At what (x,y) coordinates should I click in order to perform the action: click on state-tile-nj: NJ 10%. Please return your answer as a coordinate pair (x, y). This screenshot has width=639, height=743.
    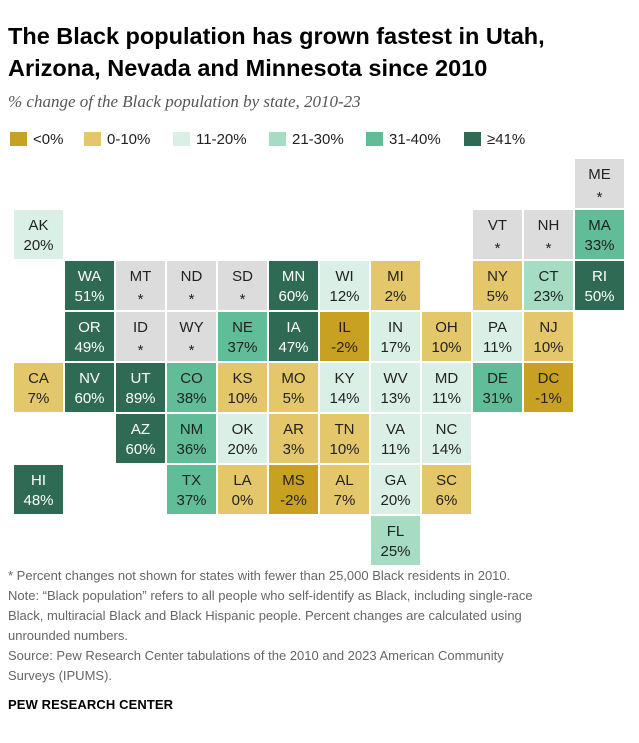
    Looking at the image, I should click on (548, 336).